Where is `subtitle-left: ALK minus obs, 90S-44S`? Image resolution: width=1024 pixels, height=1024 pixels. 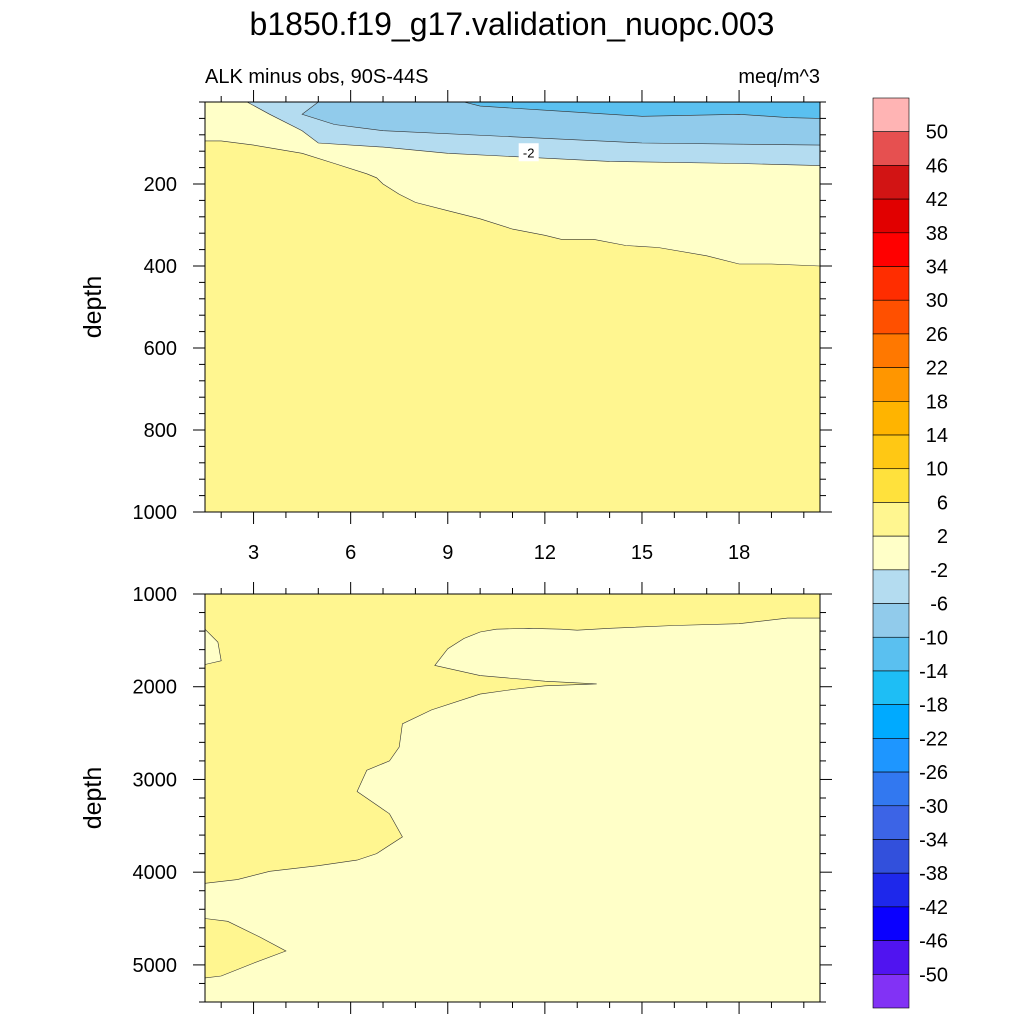 subtitle-left: ALK minus obs, 90S-44S is located at coordinates (316, 77).